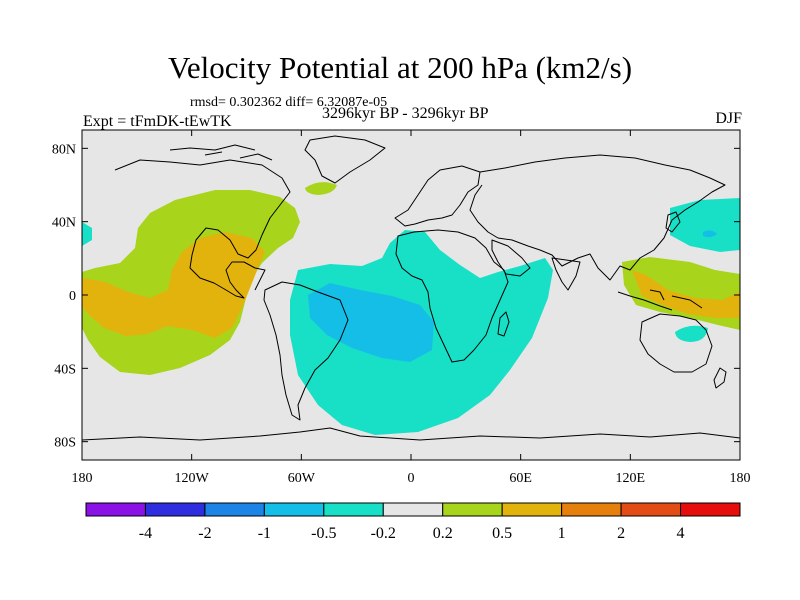 This screenshot has width=800, height=600. I want to click on positive-region-west-pacific-core, so click(686, 294).